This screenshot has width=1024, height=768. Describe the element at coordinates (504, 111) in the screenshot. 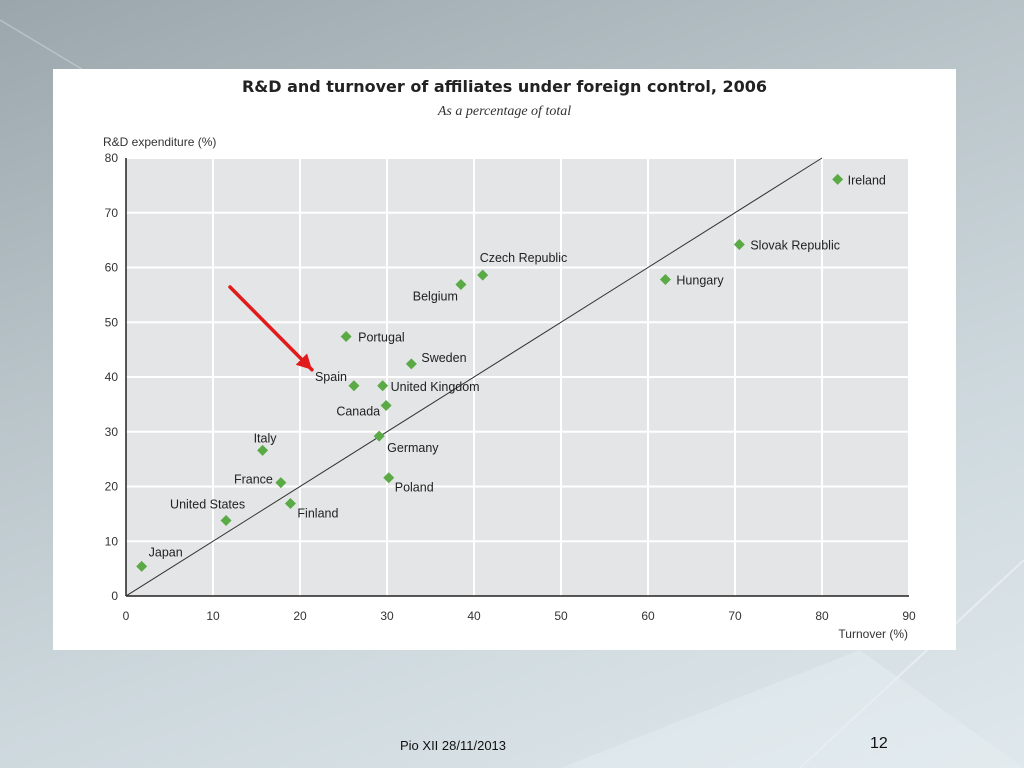

I see `chart-subtitle: As a percentage of total` at that location.